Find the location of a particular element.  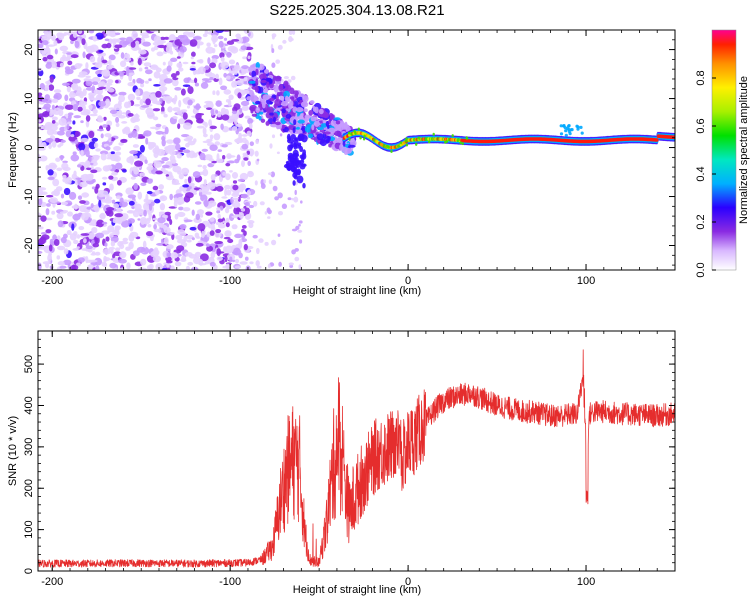

spectrogram-x-tick-label: 100 is located at coordinates (586, 281).